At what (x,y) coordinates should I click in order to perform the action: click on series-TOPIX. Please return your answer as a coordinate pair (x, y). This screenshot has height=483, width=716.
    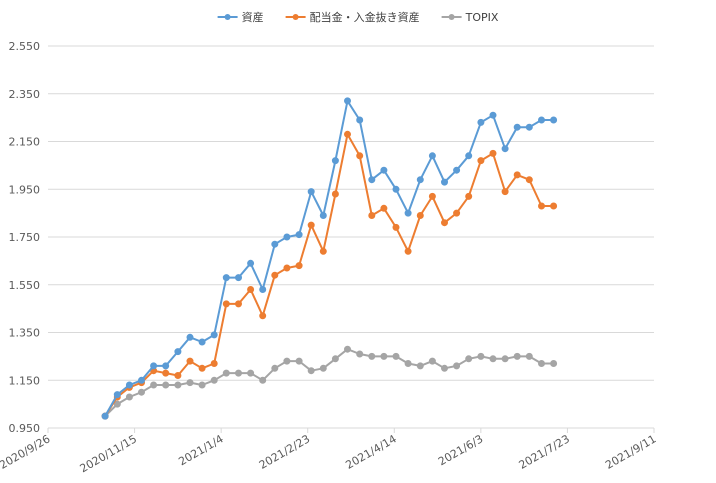
    Looking at the image, I should click on (329, 382).